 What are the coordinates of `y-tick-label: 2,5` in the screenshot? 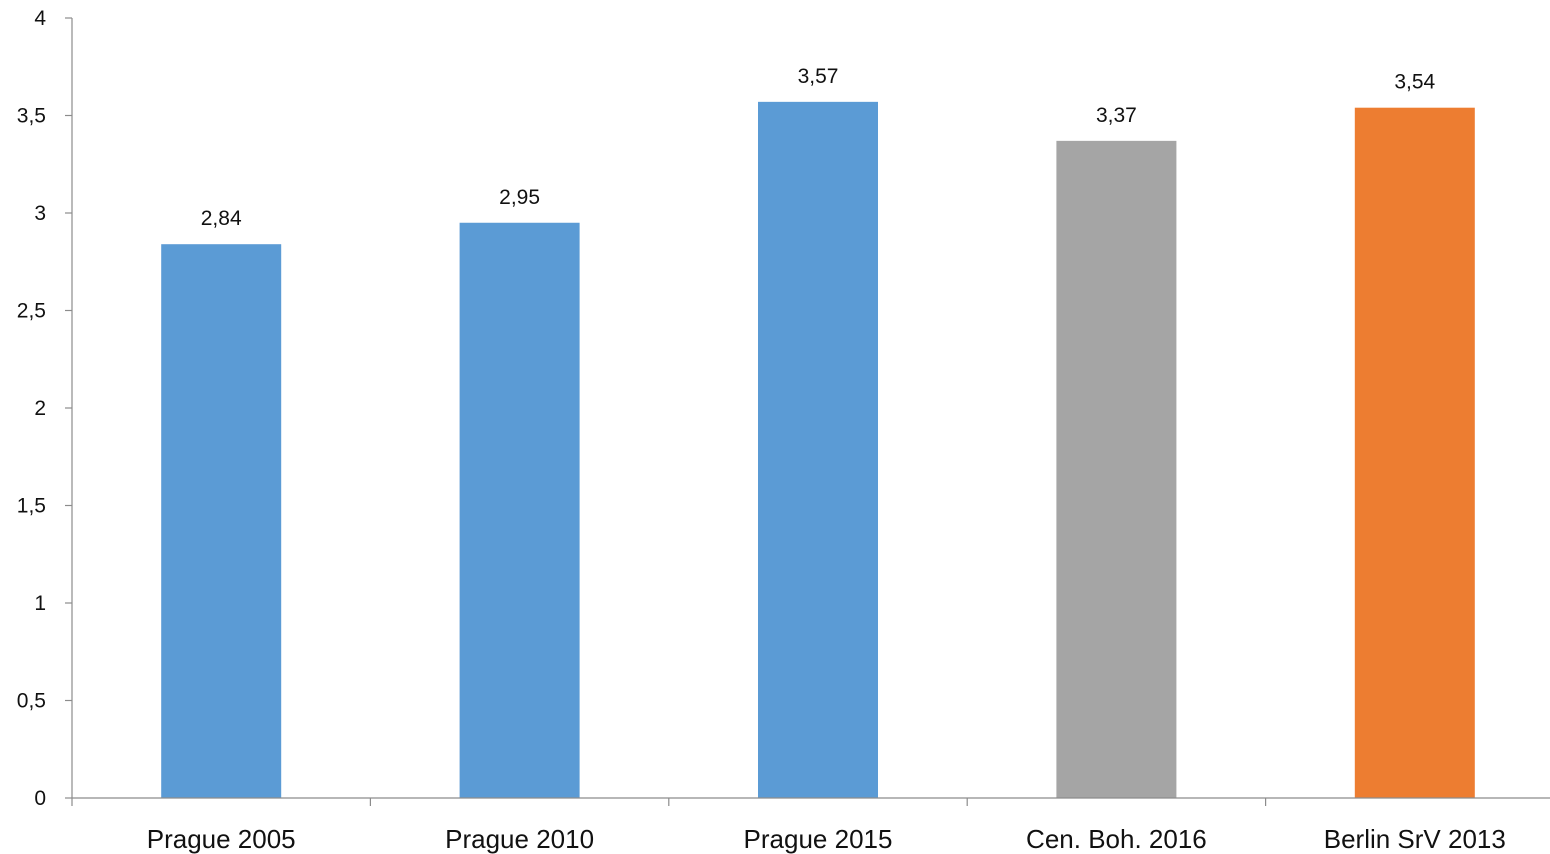 It's located at (31, 311).